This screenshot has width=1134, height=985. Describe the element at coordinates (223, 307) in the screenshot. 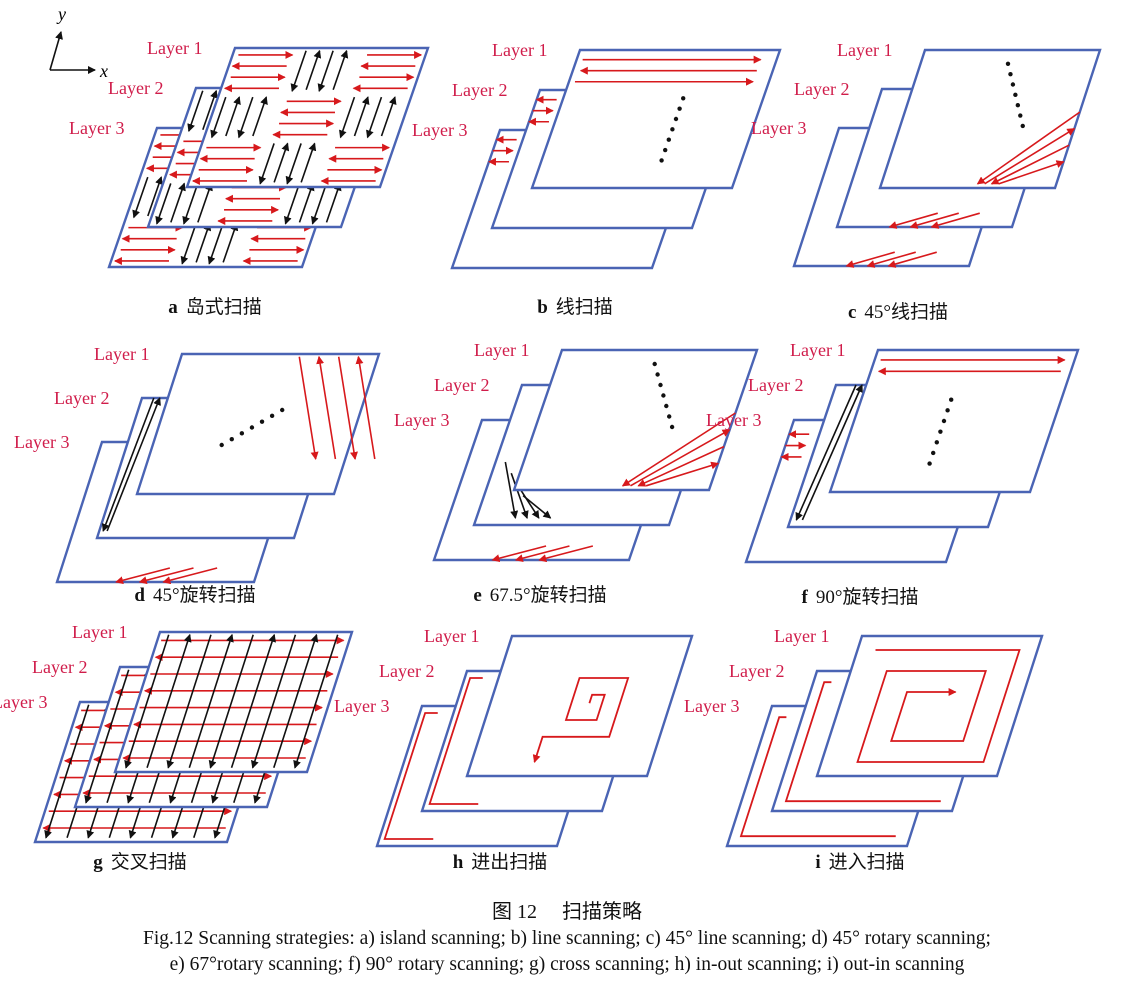

I see `panel-title: 岛式扫描` at that location.